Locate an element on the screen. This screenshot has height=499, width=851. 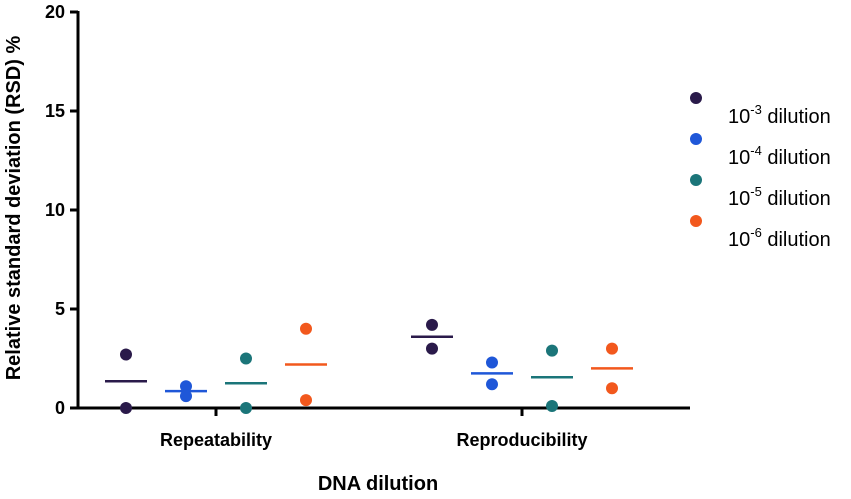
y-tick-label: 0 is located at coordinates (60, 408).